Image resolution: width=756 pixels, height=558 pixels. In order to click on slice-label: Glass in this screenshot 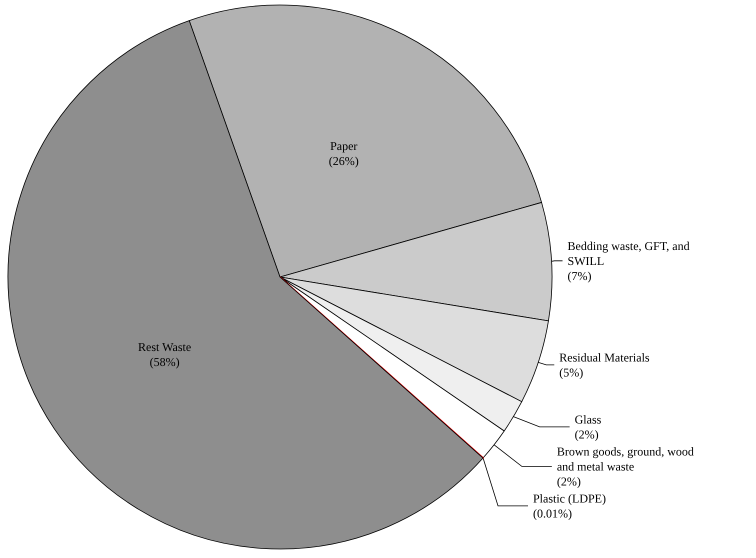, I will do `click(588, 419)`.